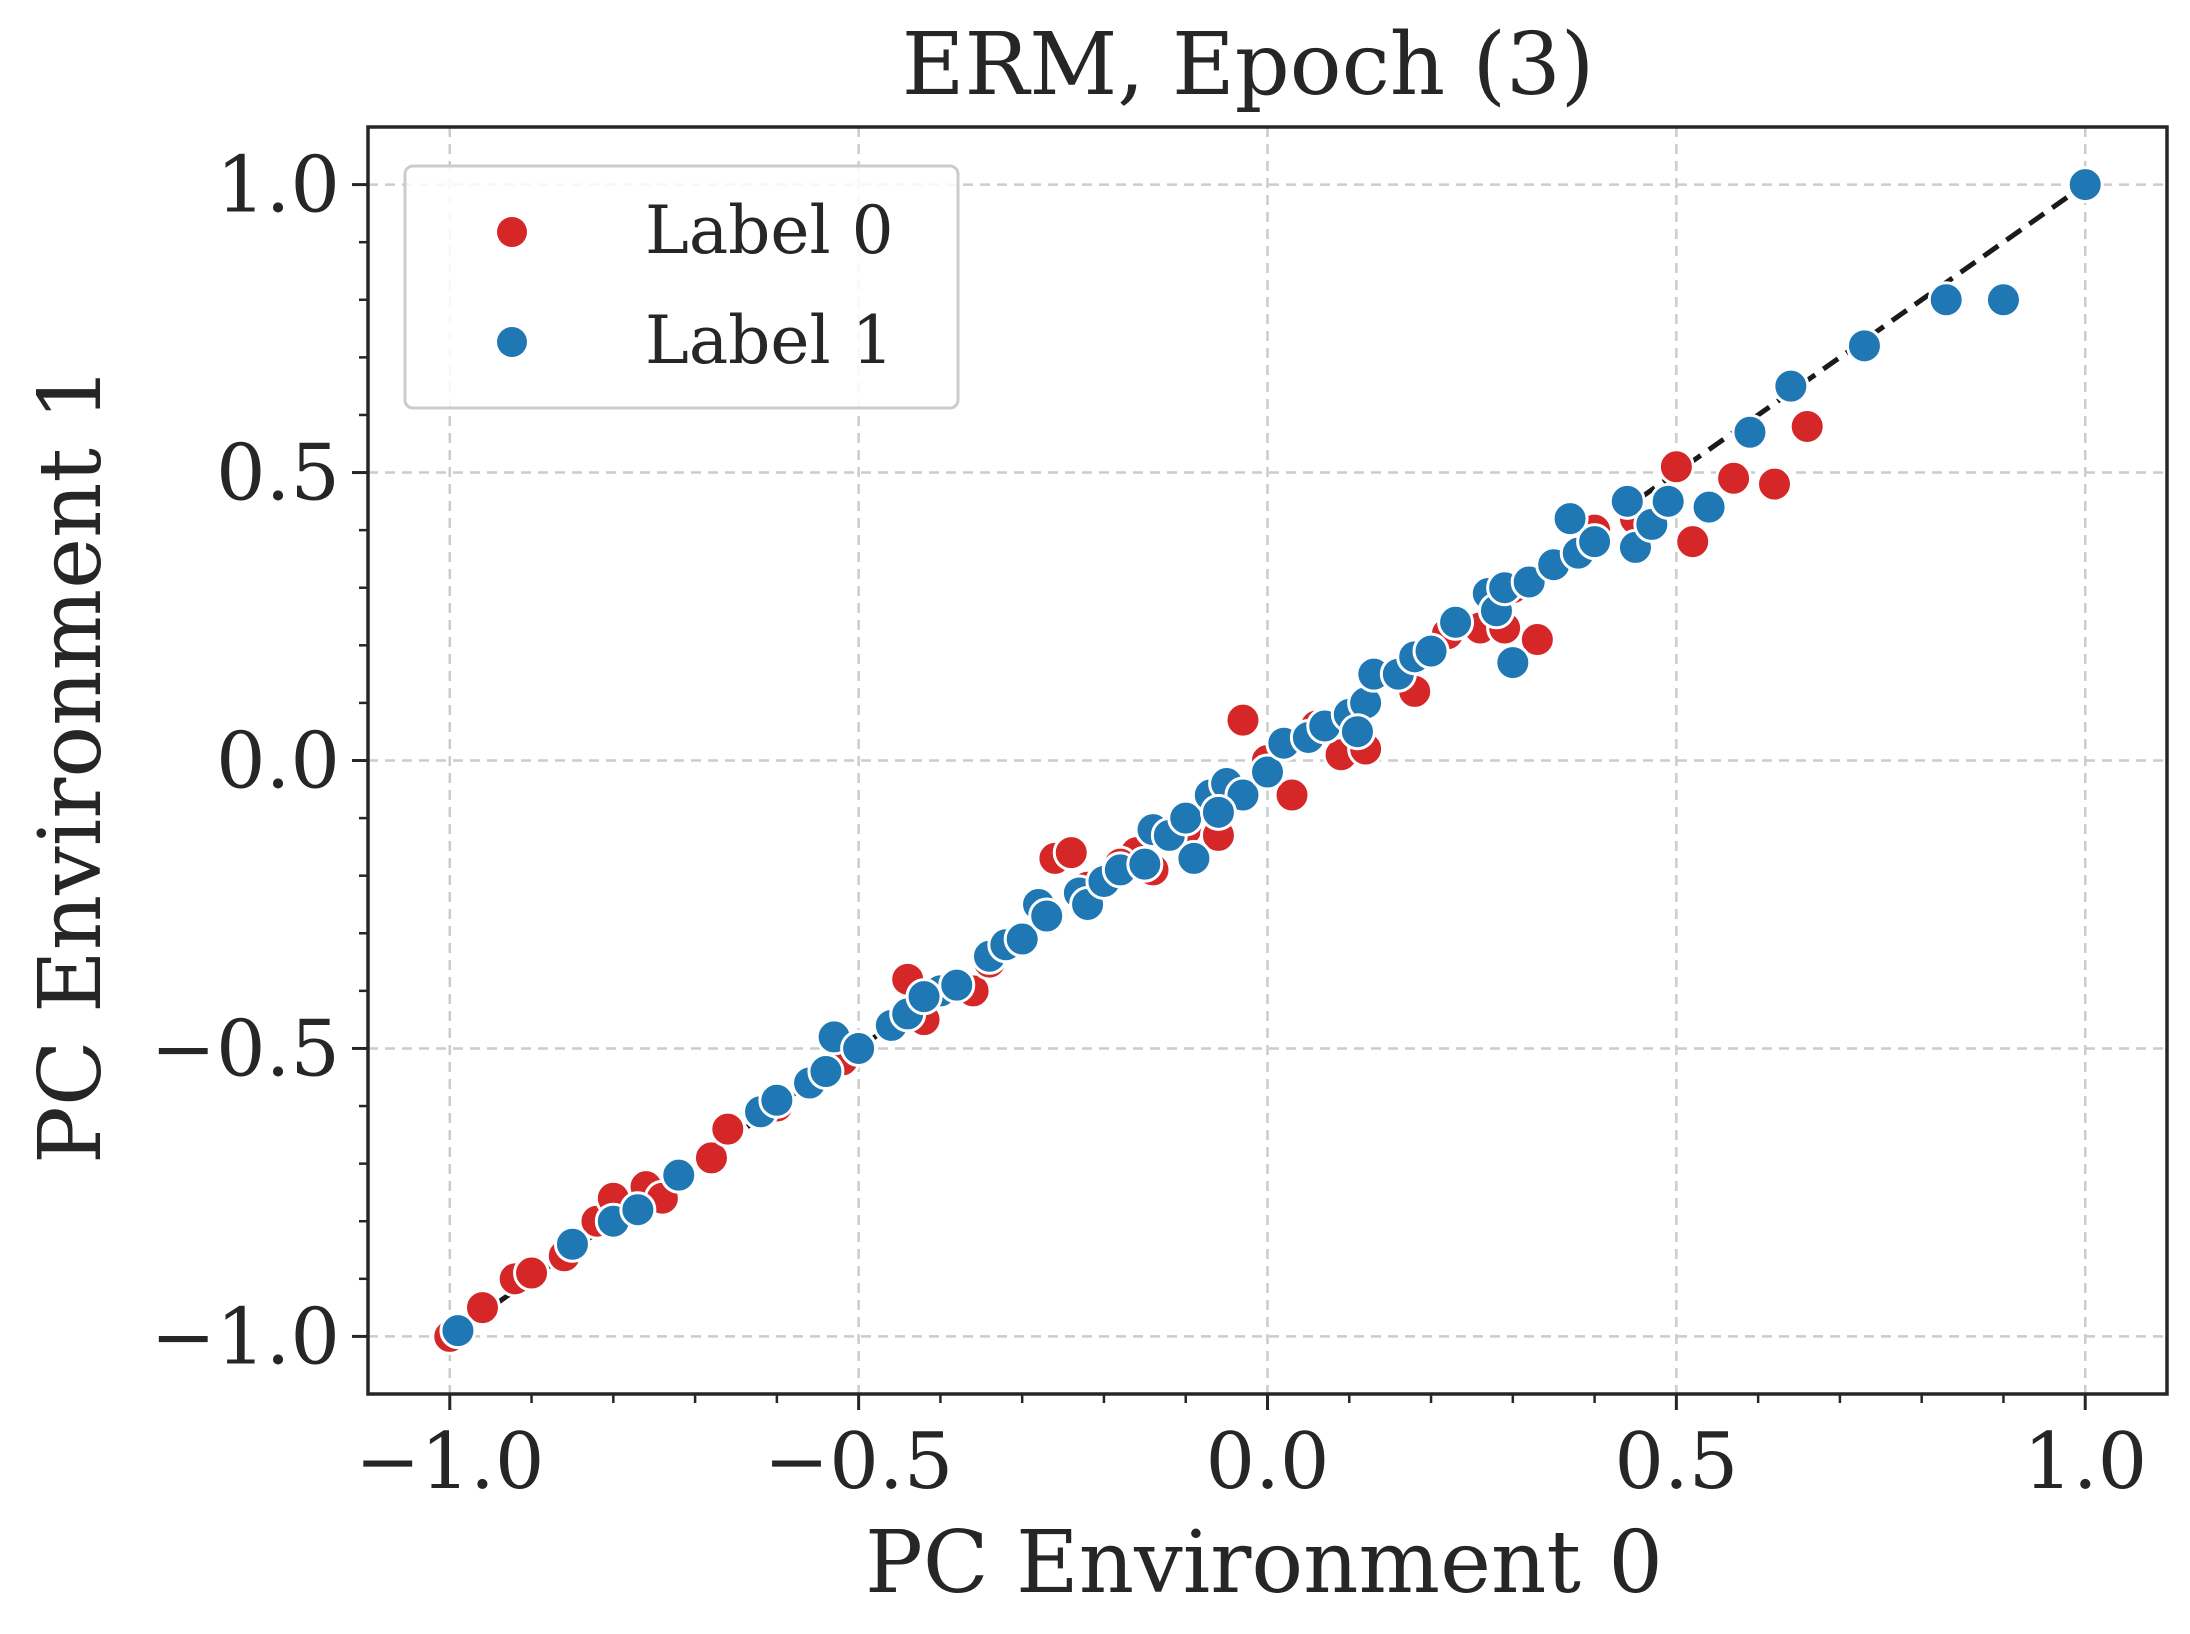 The height and width of the screenshot is (1634, 2190). I want to click on legend: Label 0 Label 1, so click(681, 287).